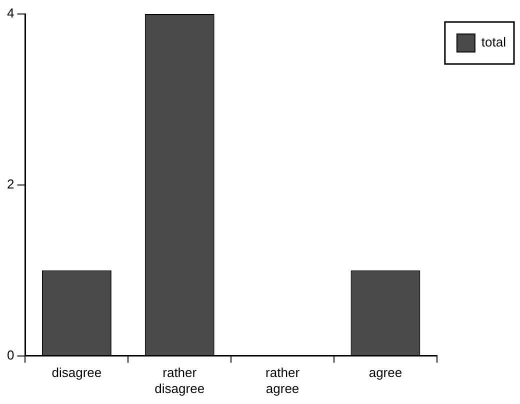  What do you see at coordinates (283, 380) in the screenshot?
I see `x-tick-label: rather agree` at bounding box center [283, 380].